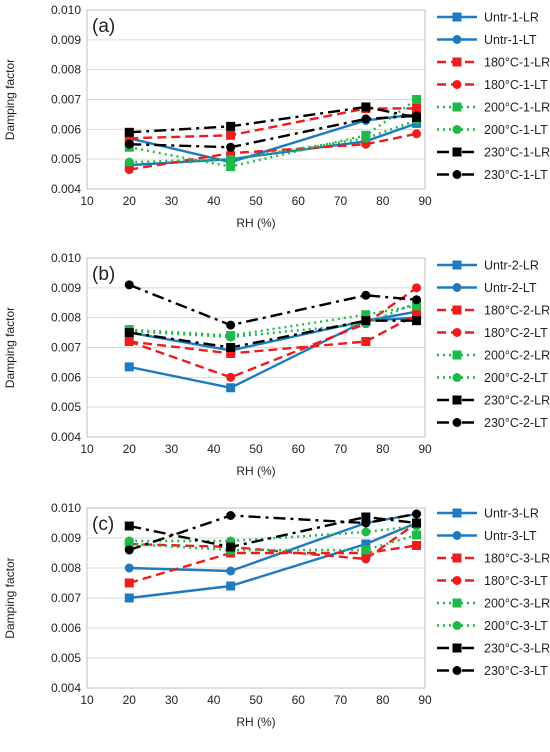 Image resolution: width=550 pixels, height=752 pixels. I want to click on series-230°C-2-LT, so click(273, 305).